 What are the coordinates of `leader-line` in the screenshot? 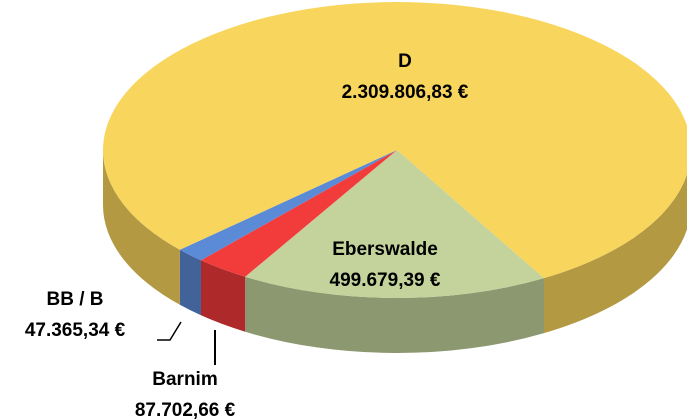 It's located at (169, 331).